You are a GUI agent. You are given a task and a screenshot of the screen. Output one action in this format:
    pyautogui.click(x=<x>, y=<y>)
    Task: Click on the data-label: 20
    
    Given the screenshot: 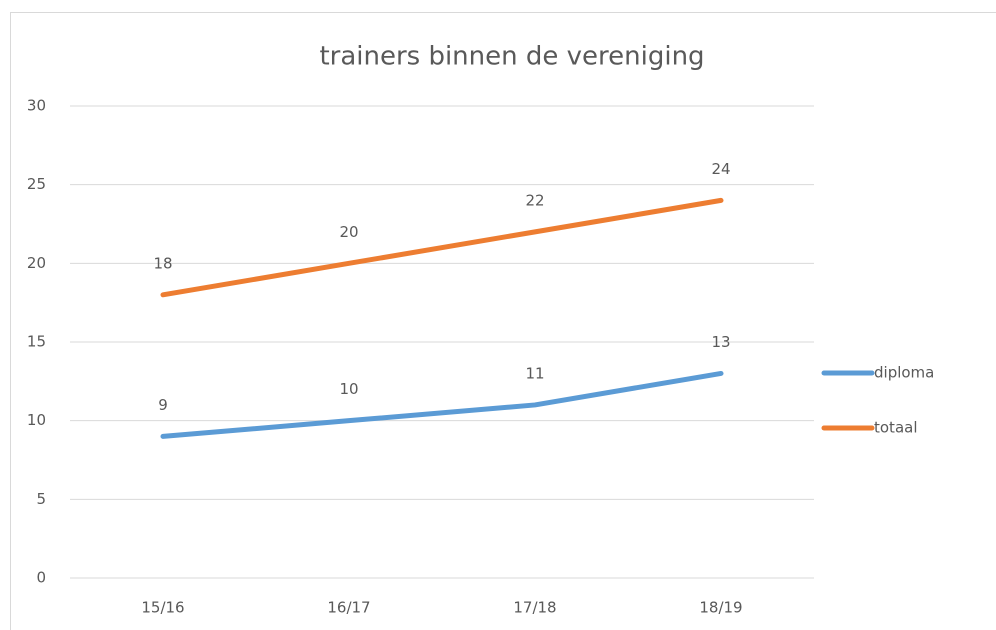 What is the action you would take?
    pyautogui.click(x=348, y=232)
    